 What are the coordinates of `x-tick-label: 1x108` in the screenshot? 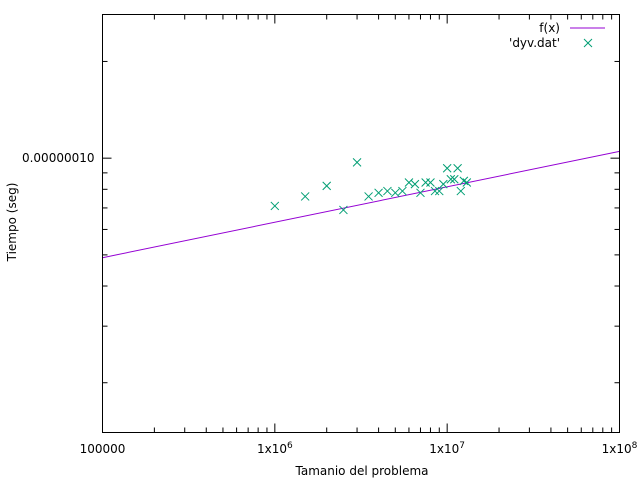 It's located at (620, 448).